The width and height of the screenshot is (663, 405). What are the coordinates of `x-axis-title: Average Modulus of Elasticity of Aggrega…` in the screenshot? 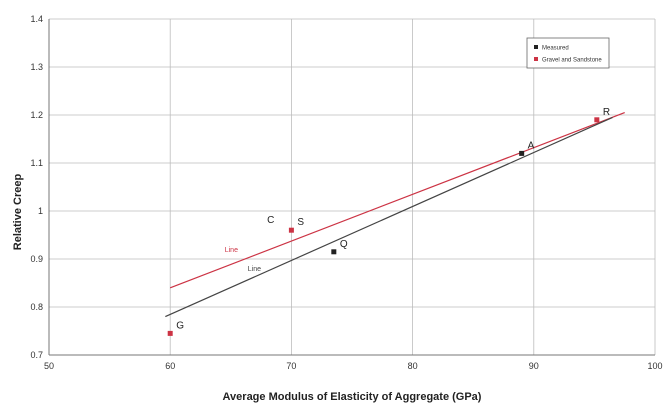 It's located at (352, 397).